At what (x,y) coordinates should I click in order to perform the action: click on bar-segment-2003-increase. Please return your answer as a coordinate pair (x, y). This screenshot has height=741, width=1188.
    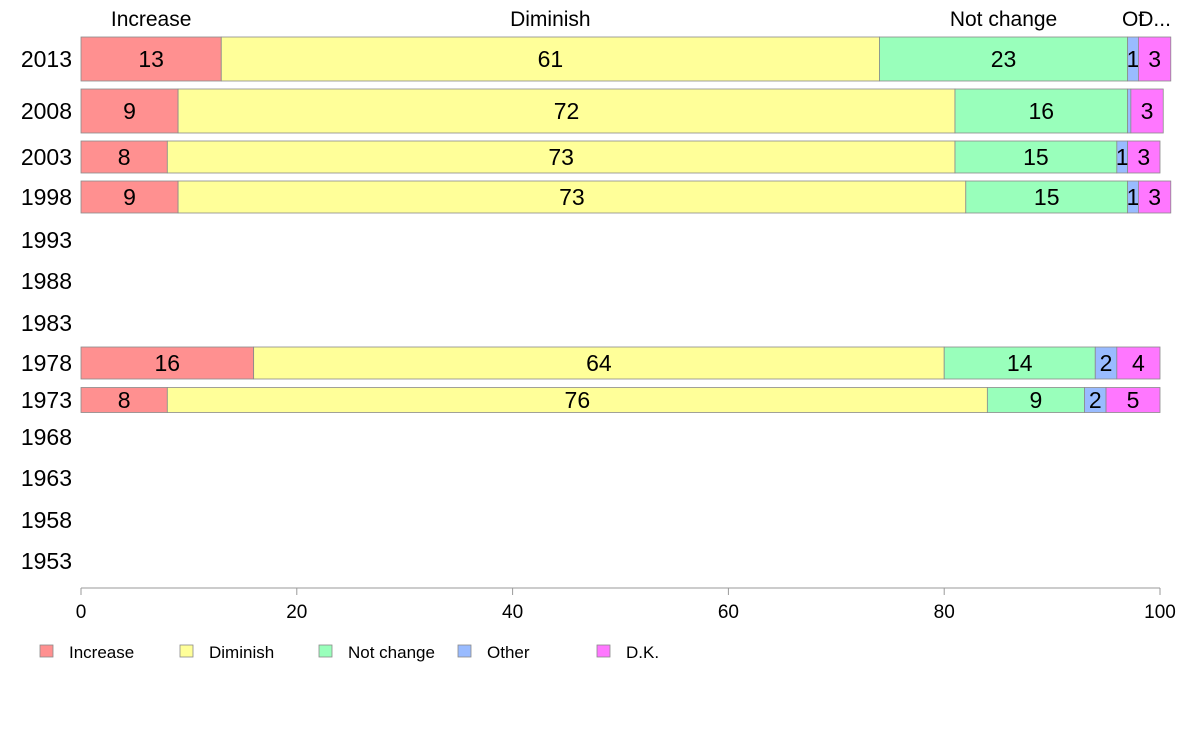
    Looking at the image, I should click on (124, 157).